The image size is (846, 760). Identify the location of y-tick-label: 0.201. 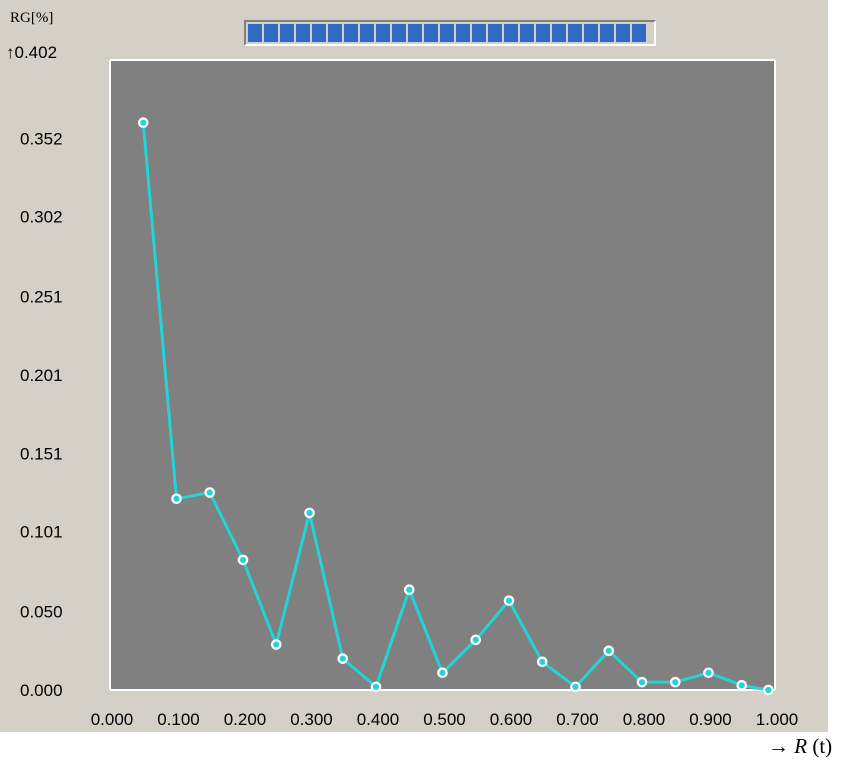
(41, 375).